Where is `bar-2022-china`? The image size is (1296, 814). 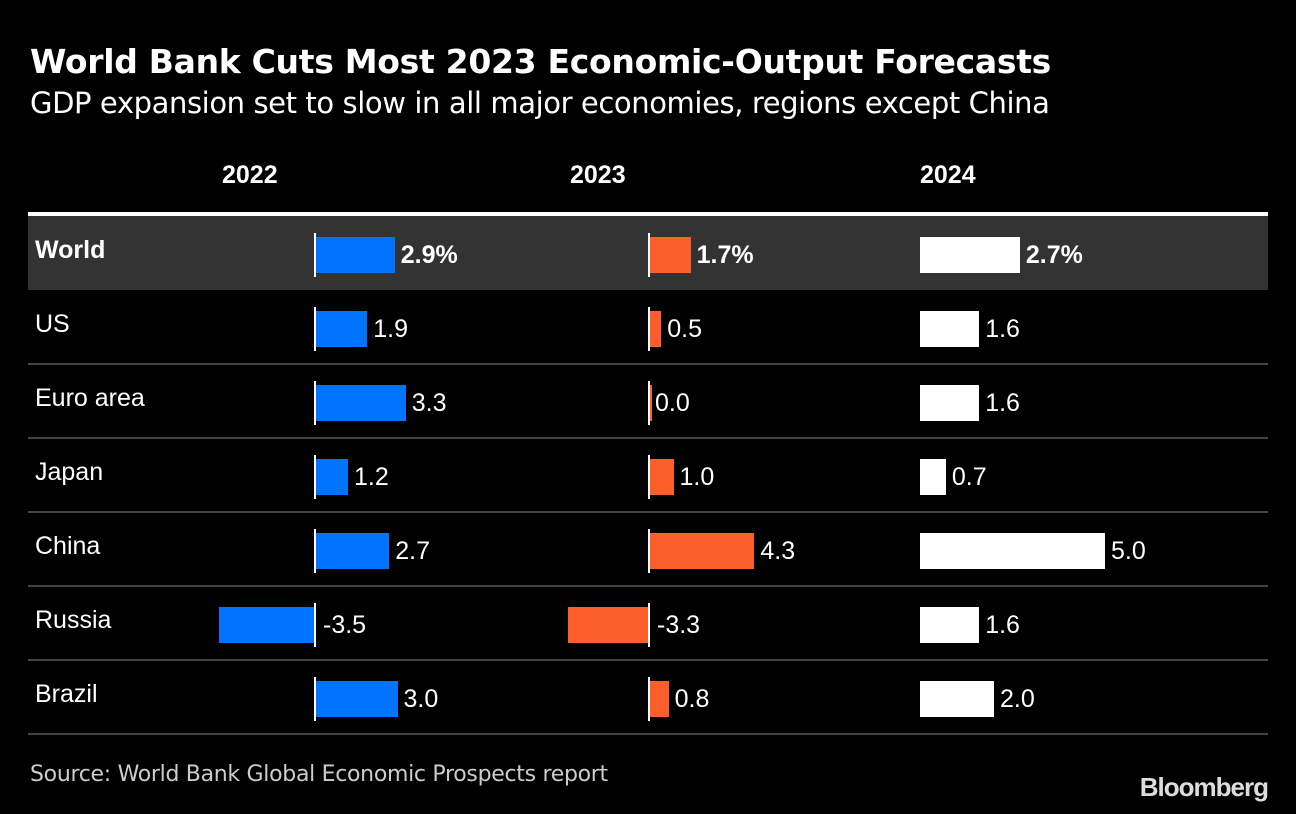 bar-2022-china is located at coordinates (352, 551).